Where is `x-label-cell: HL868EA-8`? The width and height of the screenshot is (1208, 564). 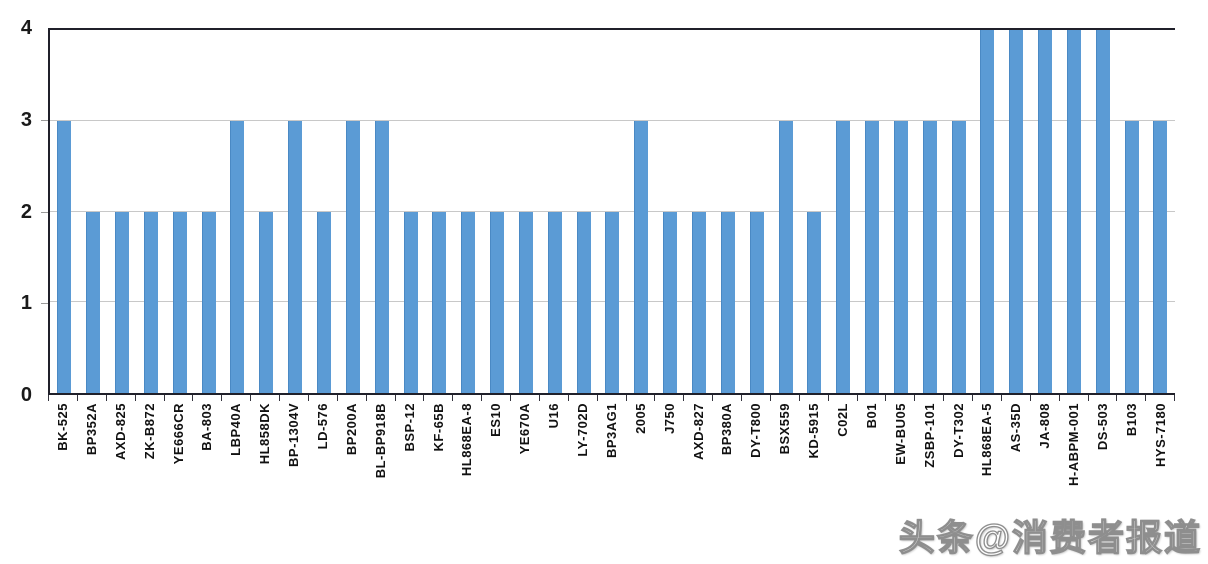 x-label-cell: HL868EA-8 is located at coordinates (466, 468).